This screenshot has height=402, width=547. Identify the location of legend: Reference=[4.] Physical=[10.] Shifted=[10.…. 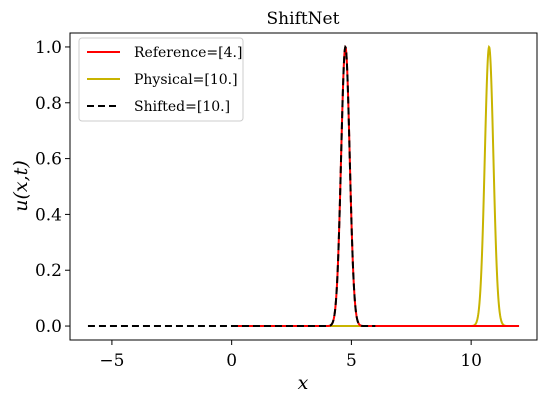
(161, 79).